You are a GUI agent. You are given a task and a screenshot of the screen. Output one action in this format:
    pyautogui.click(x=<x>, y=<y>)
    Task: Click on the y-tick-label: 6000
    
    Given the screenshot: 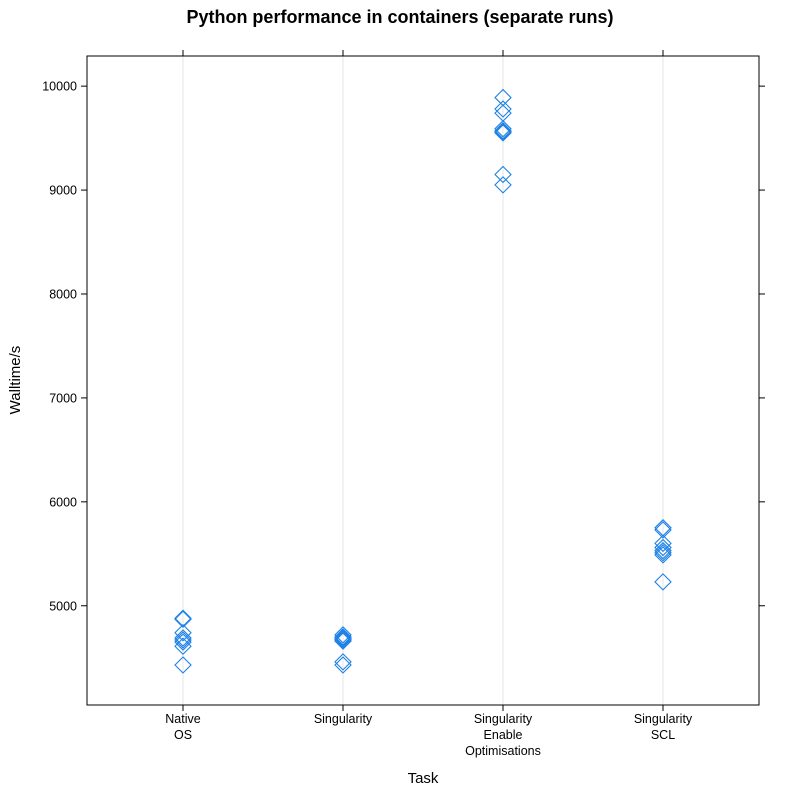 What is the action you would take?
    pyautogui.click(x=63, y=502)
    